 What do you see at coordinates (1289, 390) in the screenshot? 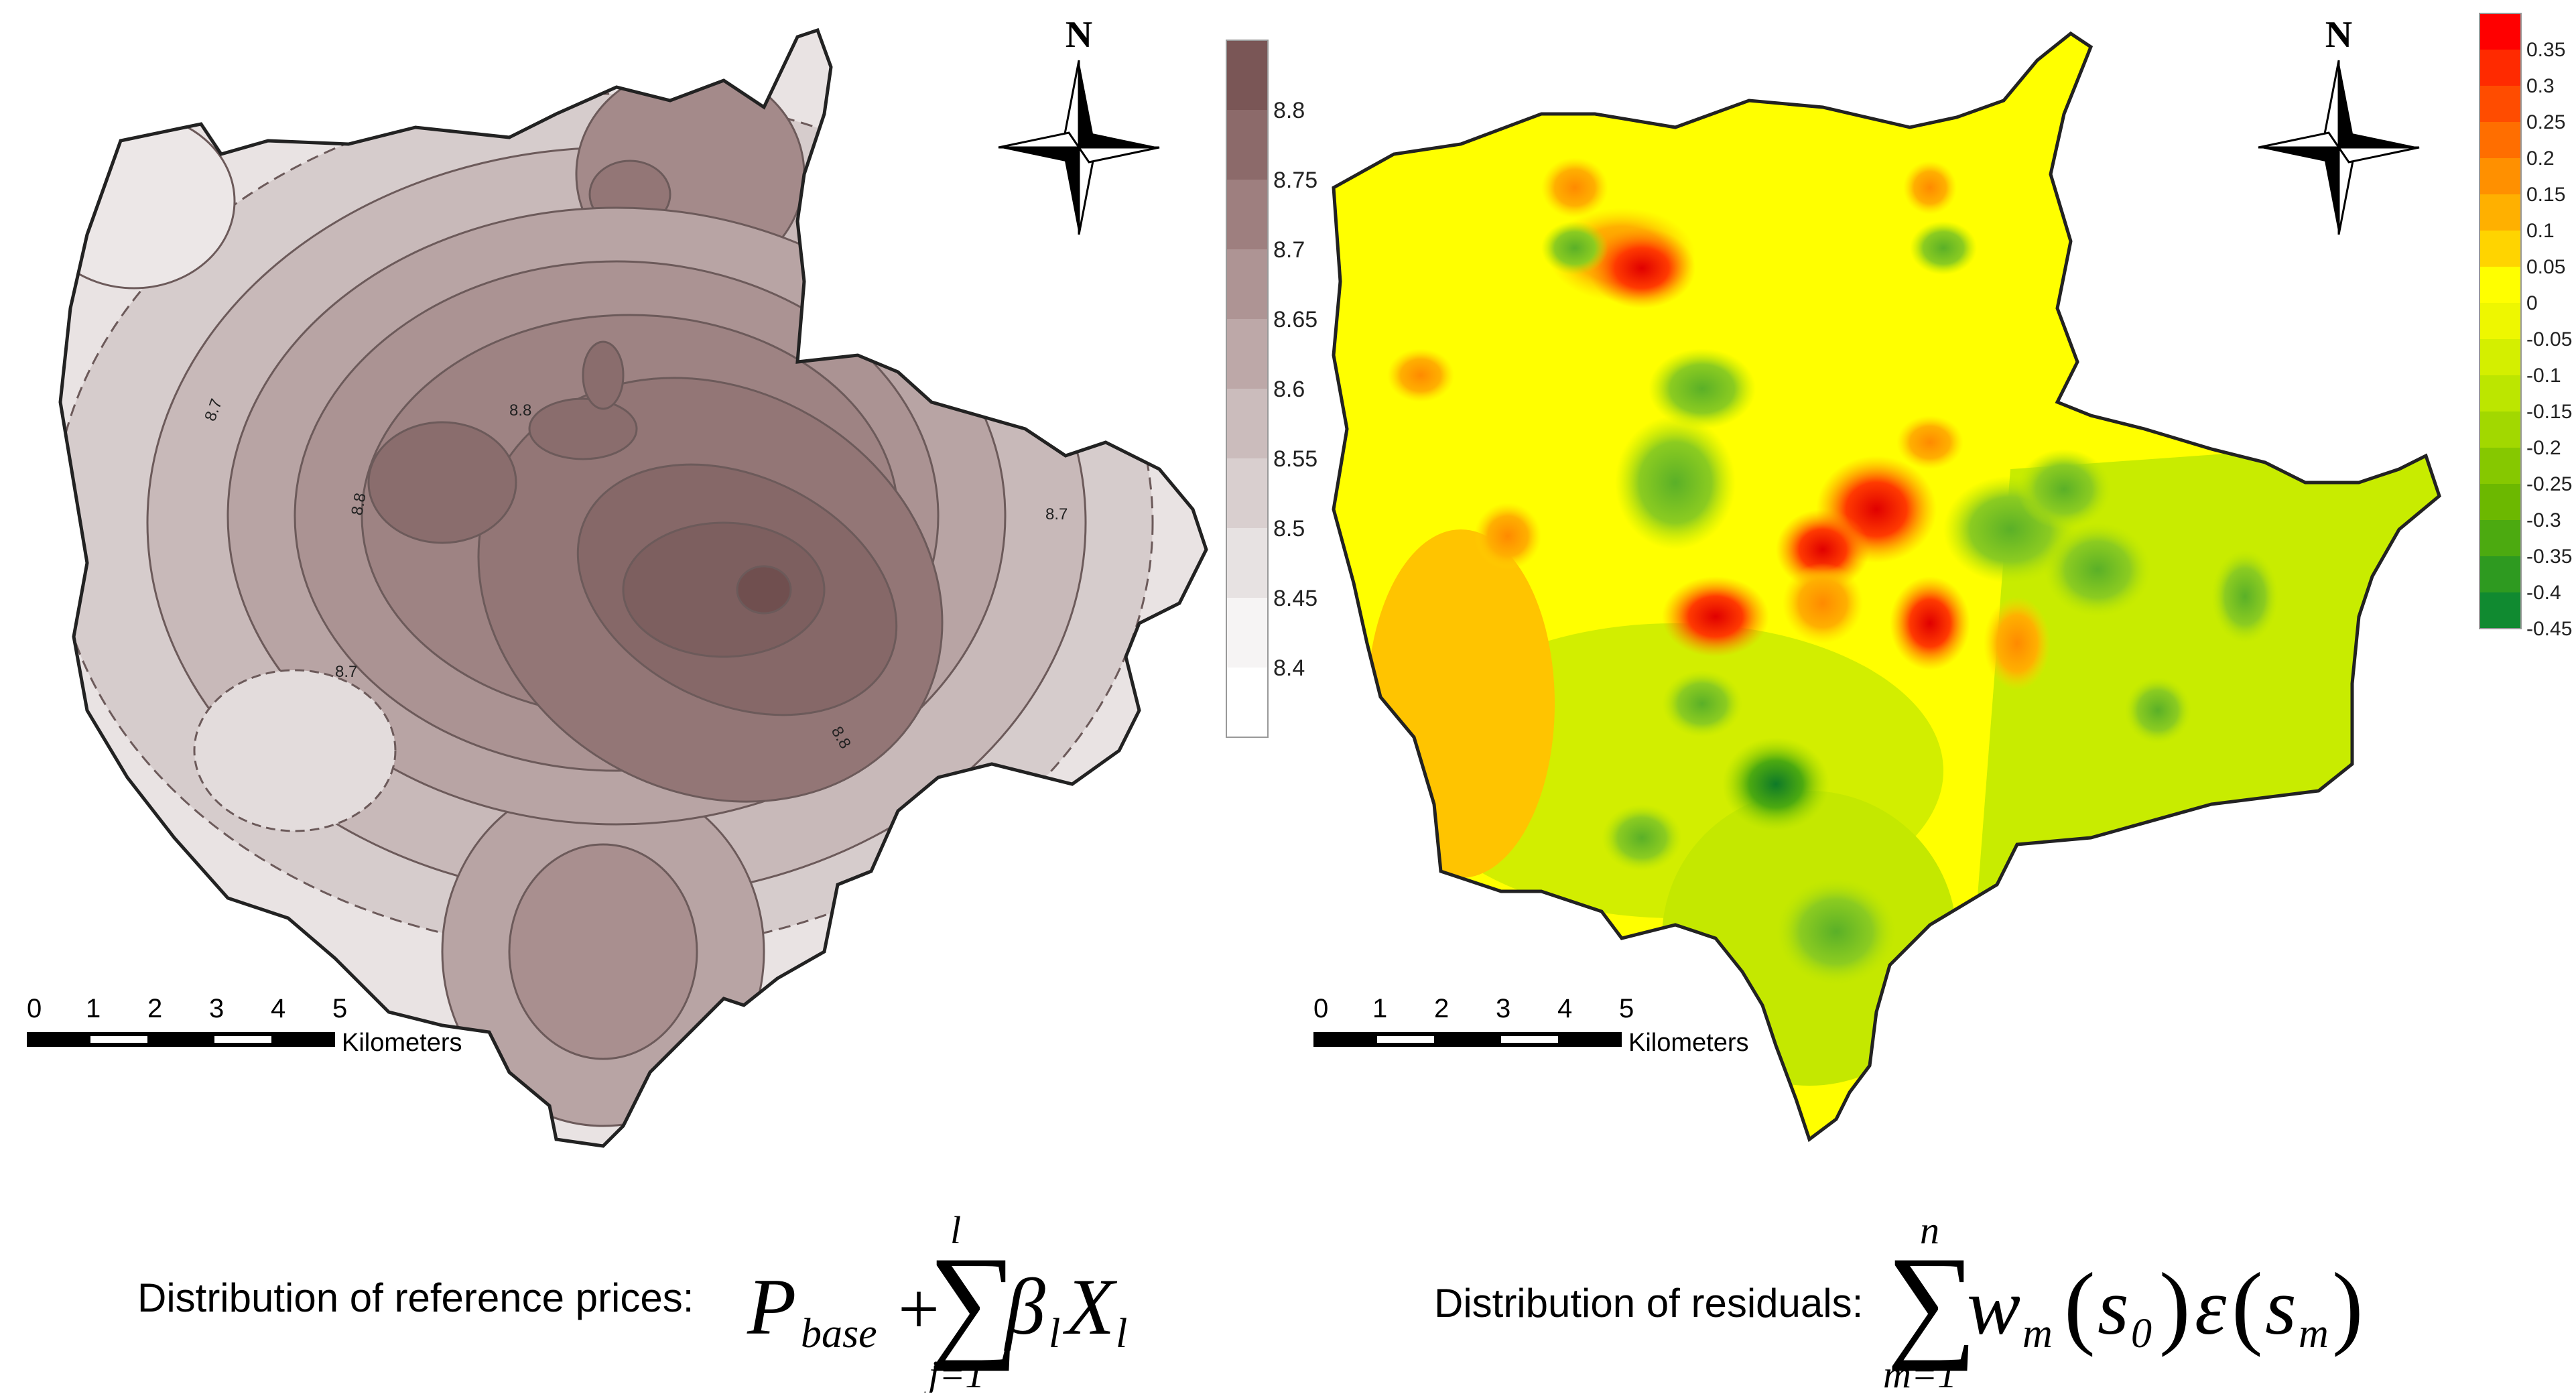
I see `legend-label: 8.6` at bounding box center [1289, 390].